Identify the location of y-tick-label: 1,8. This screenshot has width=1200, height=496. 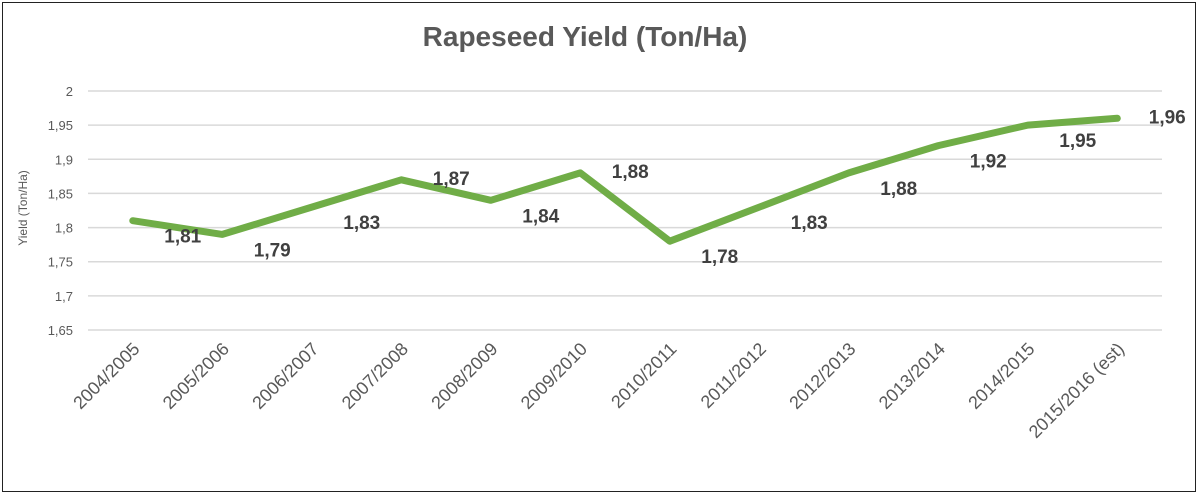
(64, 228).